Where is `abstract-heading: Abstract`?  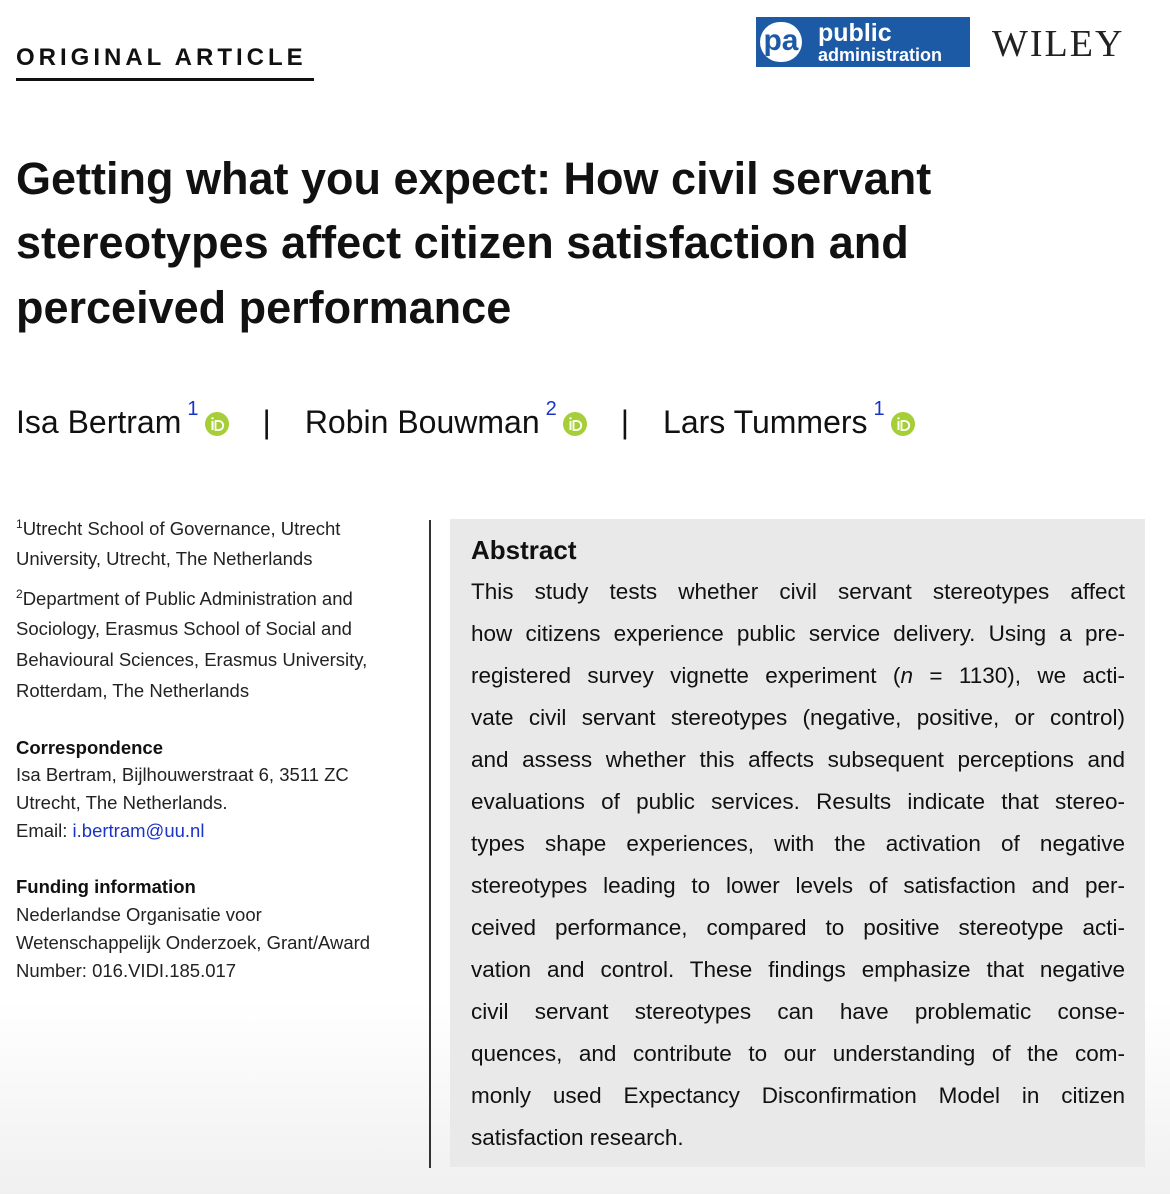
abstract-heading: Abstract is located at coordinates (524, 550).